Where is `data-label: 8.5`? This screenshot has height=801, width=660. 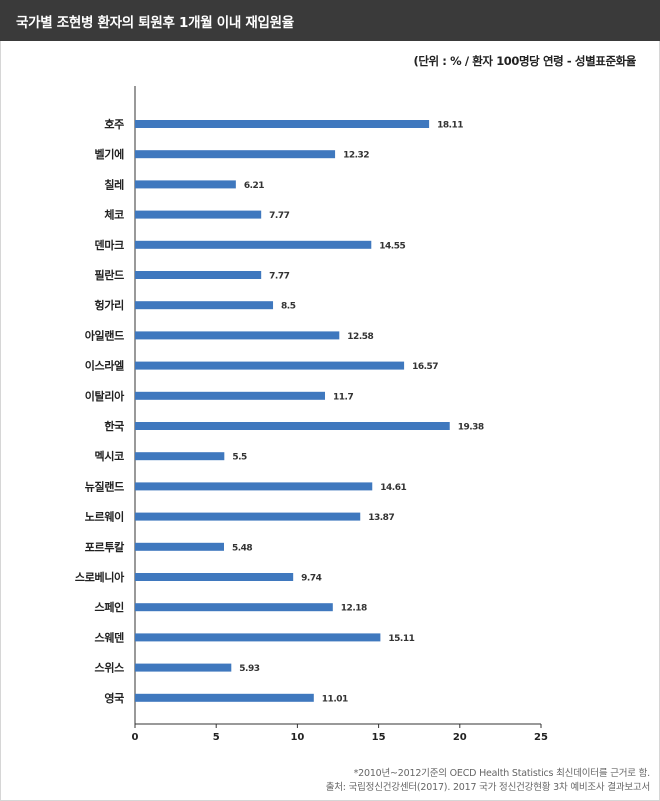
data-label: 8.5 is located at coordinates (288, 307).